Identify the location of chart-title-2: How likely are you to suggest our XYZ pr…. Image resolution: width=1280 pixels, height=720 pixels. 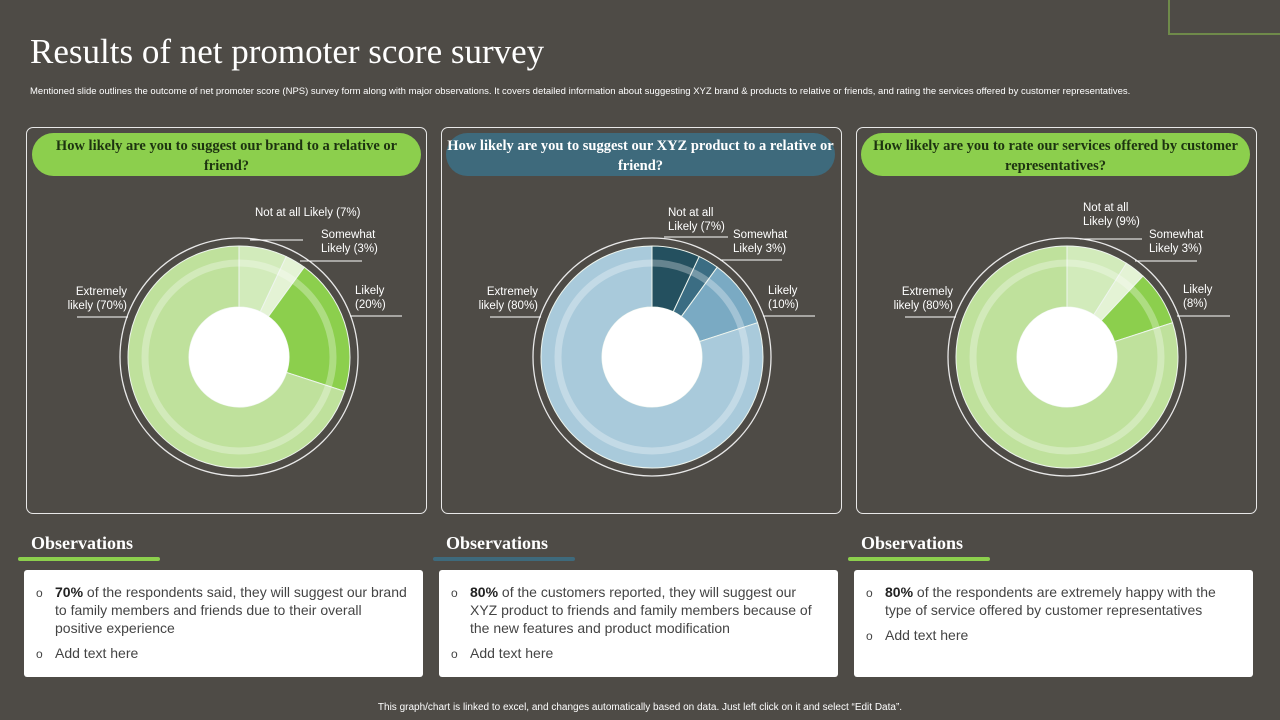
(640, 154).